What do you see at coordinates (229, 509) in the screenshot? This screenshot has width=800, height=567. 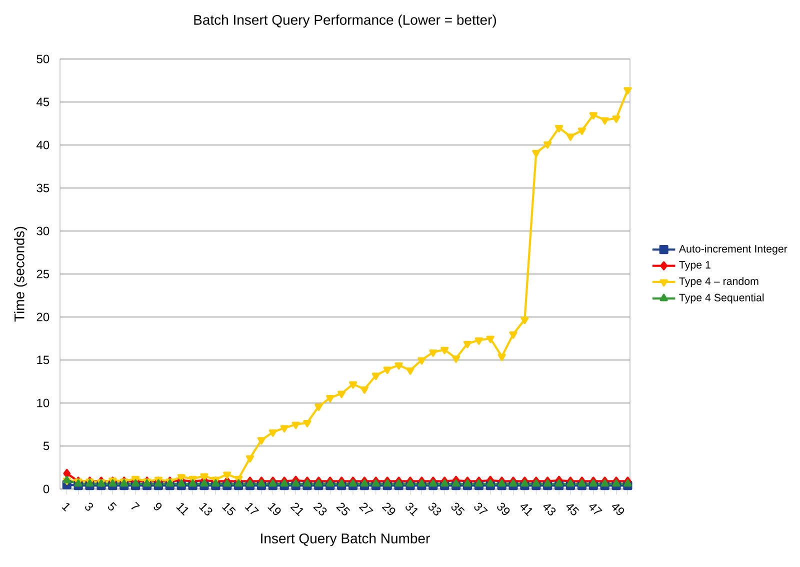 I see `x-tick-label: 15` at bounding box center [229, 509].